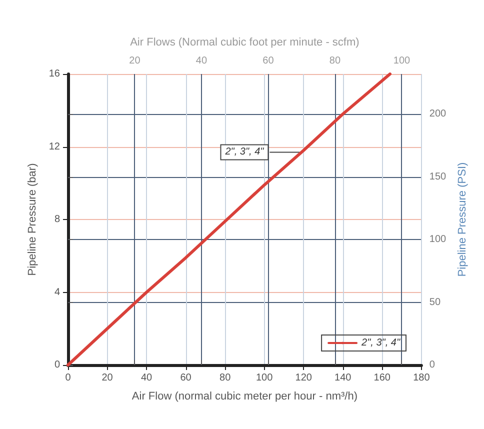  What do you see at coordinates (54, 74) in the screenshot?
I see `y-tick-label: 16` at bounding box center [54, 74].